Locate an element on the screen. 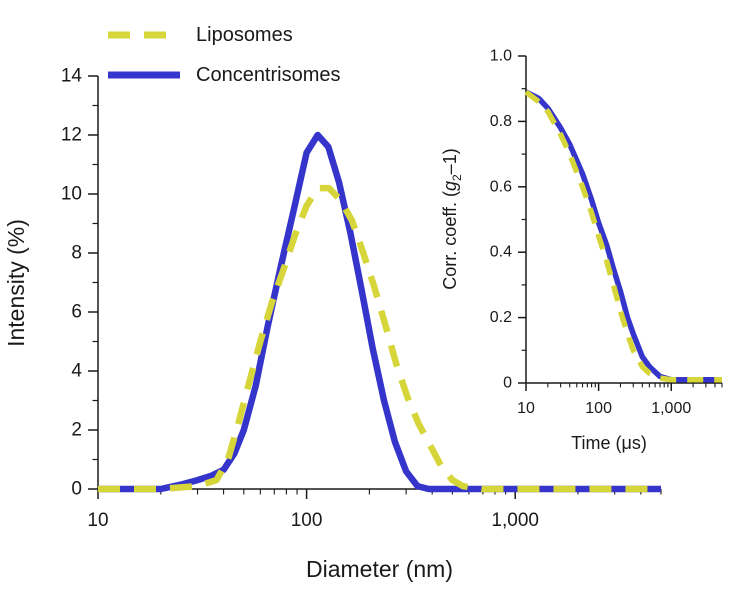 This screenshot has height=592, width=741. inset-y-tick-label: 0.2 is located at coordinates (501, 317).